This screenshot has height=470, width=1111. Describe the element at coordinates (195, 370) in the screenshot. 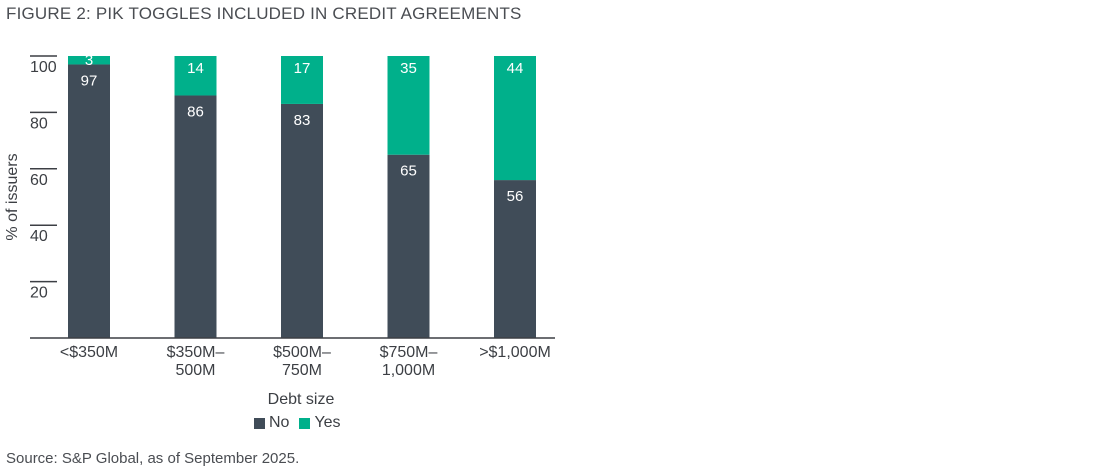

I see `x-tick-label: 500M` at that location.